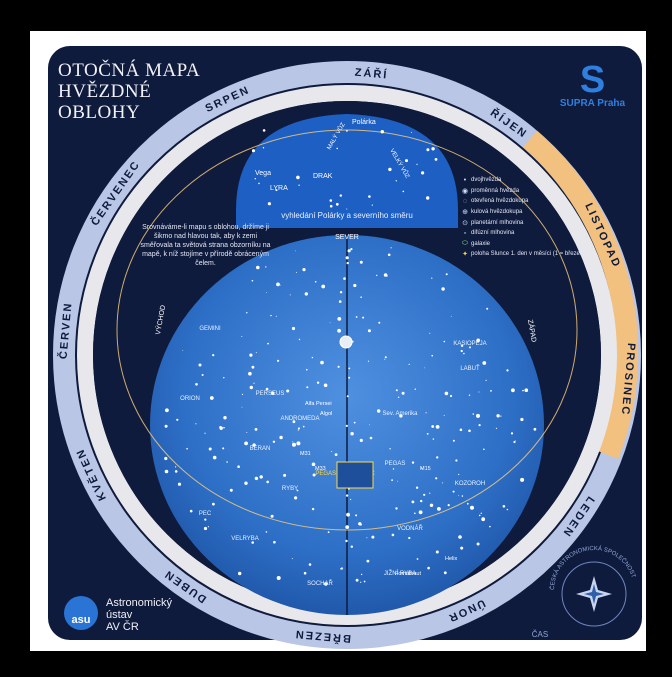 This screenshot has width=672, height=677. Describe the element at coordinates (205, 514) in the screenshot. I see `constellation-label: PEC` at that location.